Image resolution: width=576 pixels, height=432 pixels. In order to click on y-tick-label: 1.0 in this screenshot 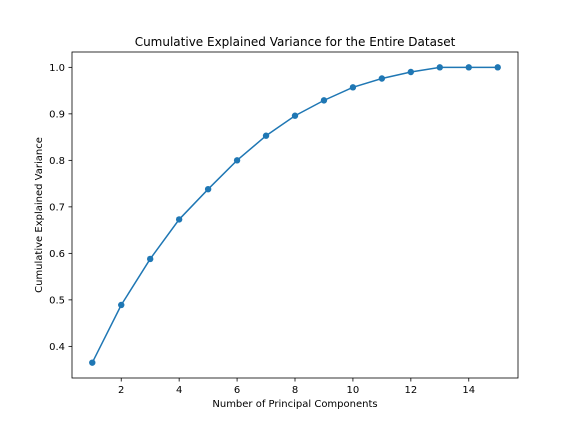, I will do `click(57, 68)`.